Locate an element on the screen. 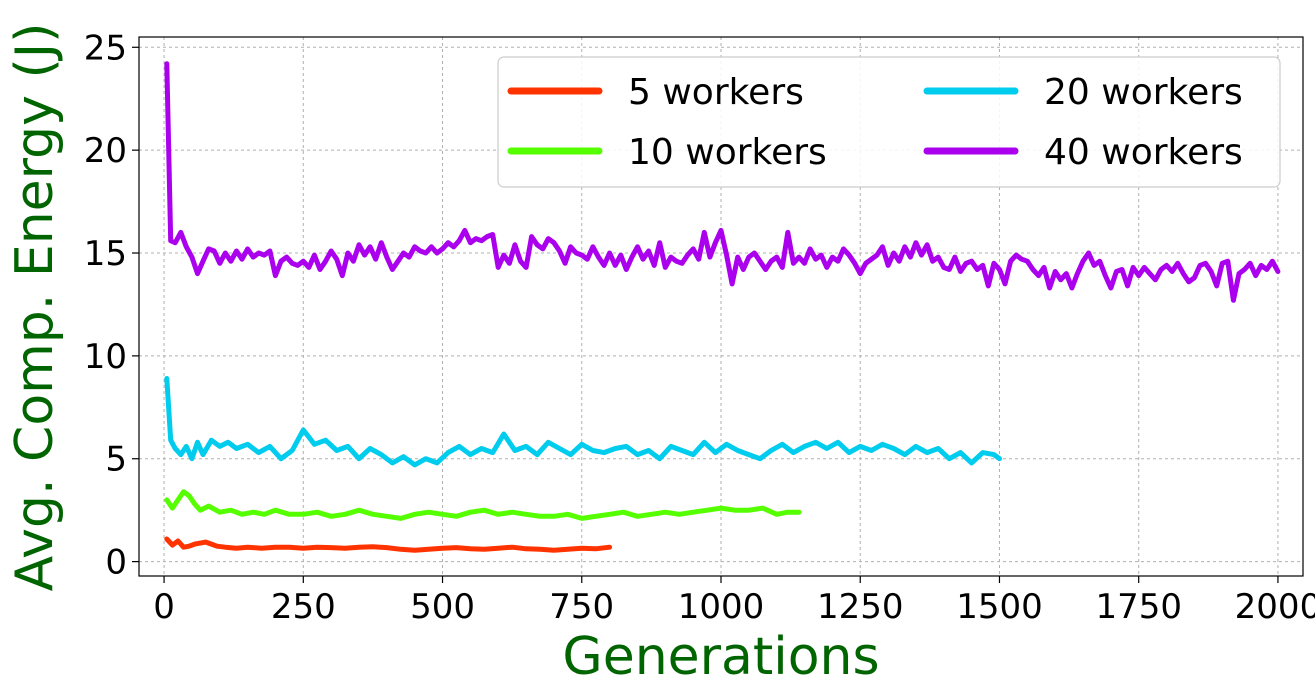 The height and width of the screenshot is (695, 1315). y-tick-label: 5 is located at coordinates (116, 460).